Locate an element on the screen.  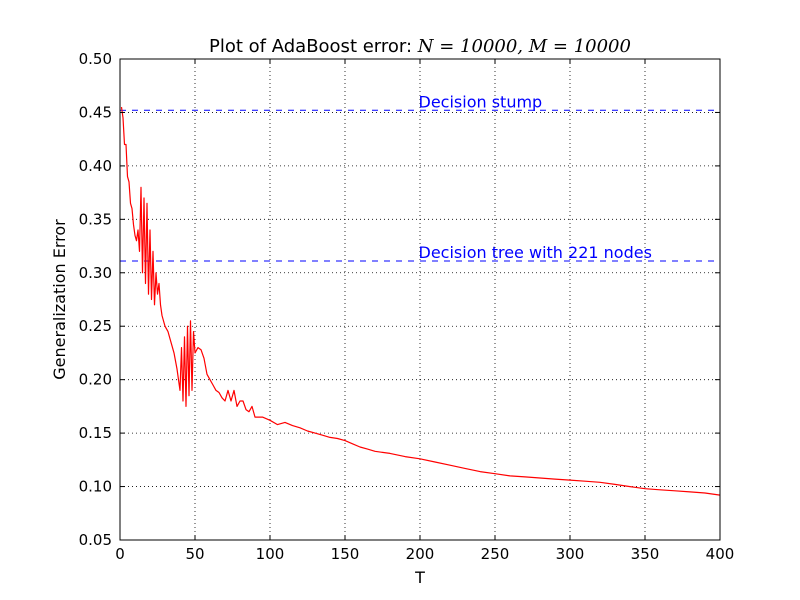
x-tick-labels: 0 50 100 150 200 250 300 350 400 is located at coordinates (424, 554).